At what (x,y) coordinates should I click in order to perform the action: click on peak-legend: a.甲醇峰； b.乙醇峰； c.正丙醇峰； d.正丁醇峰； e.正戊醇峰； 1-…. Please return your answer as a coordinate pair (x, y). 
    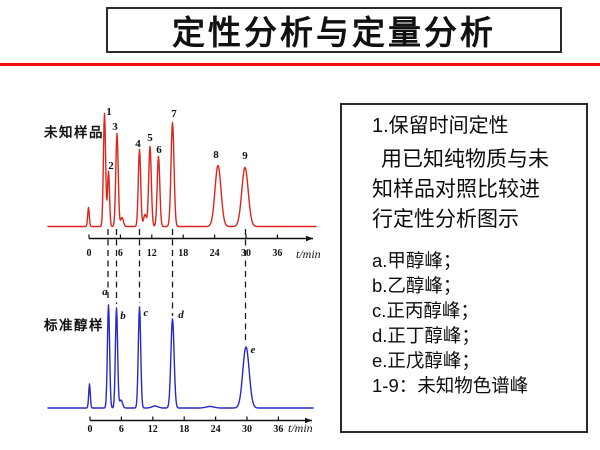
    Looking at the image, I should click on (477, 323).